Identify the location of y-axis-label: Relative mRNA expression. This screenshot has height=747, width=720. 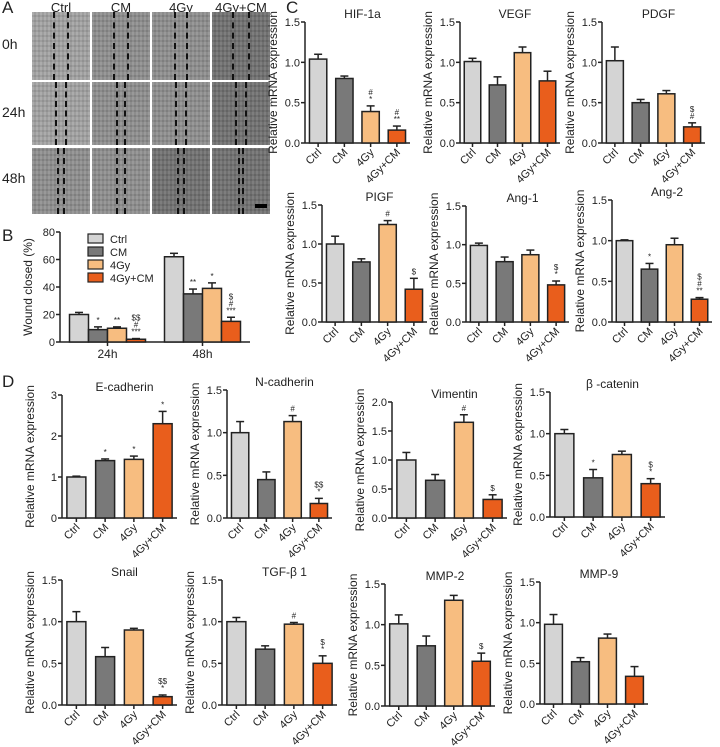
(570, 82).